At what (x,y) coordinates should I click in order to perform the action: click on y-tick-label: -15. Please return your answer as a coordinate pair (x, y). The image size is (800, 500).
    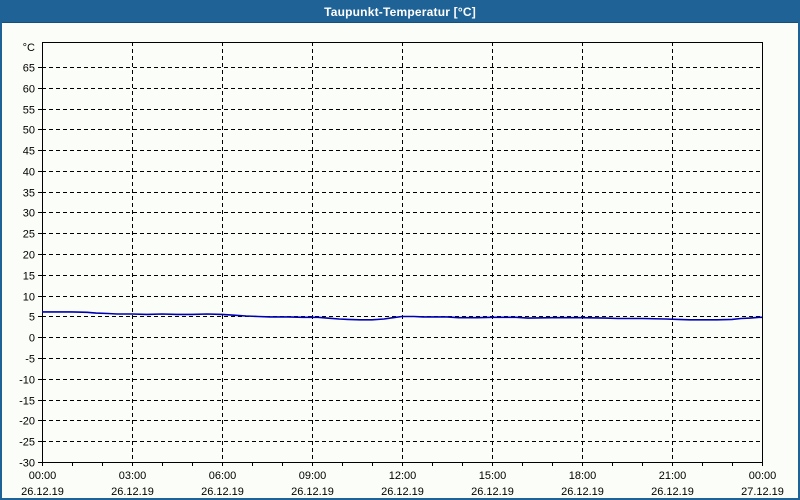
    Looking at the image, I should click on (27, 402).